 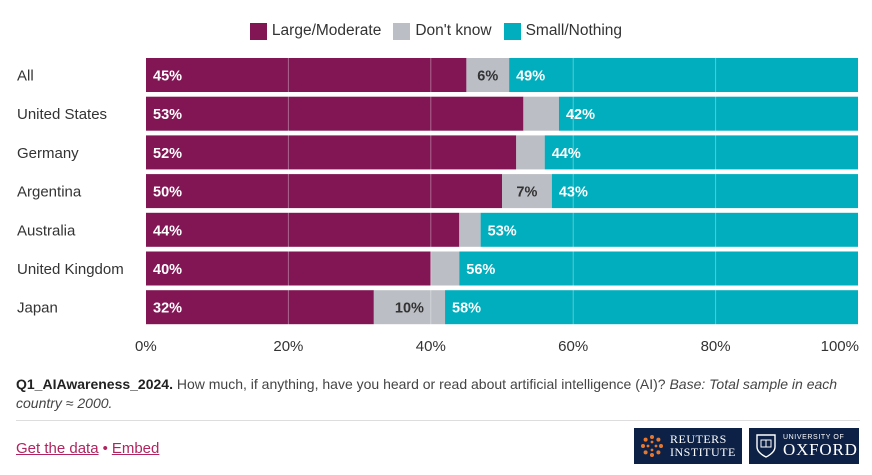 I want to click on data-label: 6%, so click(x=487, y=77).